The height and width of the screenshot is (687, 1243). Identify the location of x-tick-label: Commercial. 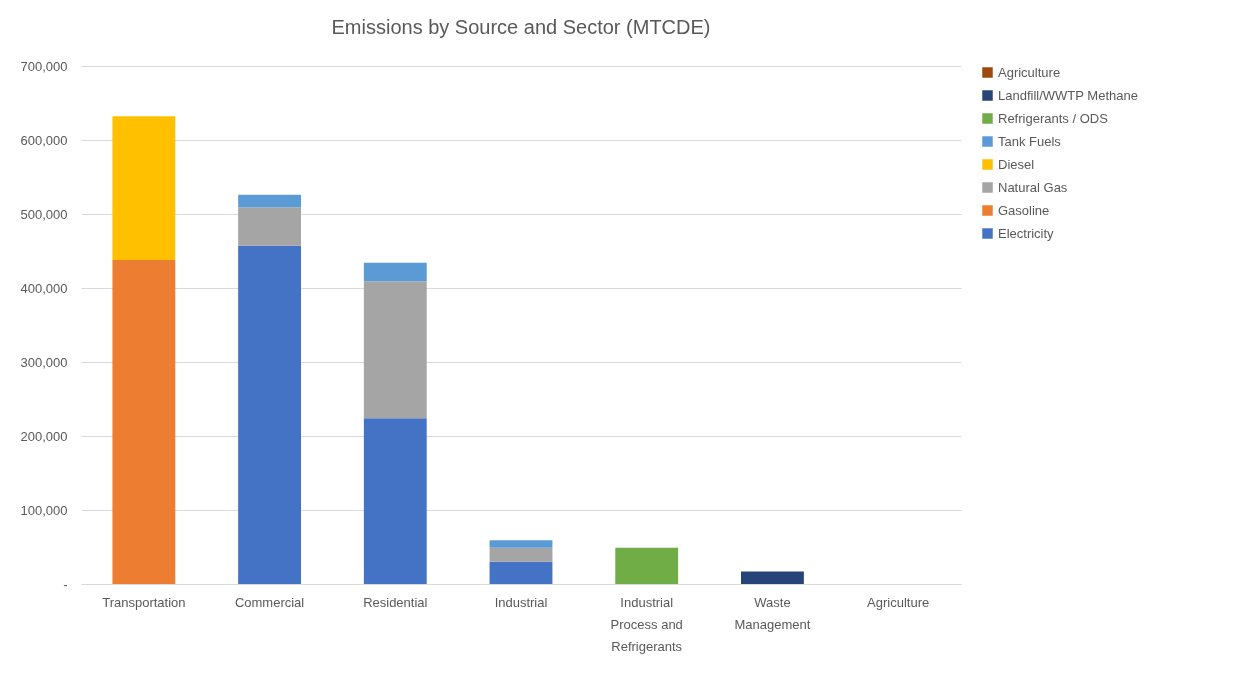
(269, 602).